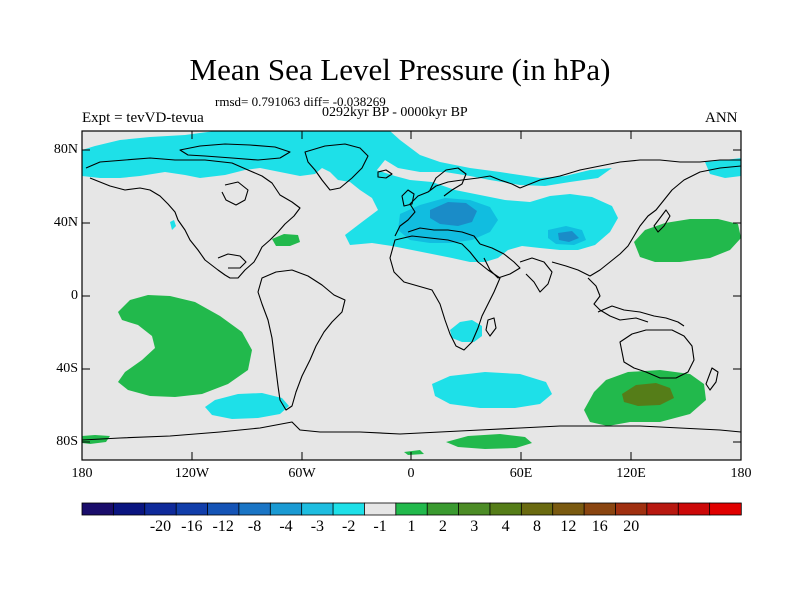 This screenshot has width=800, height=600. Describe the element at coordinates (235, 152) in the screenshot. I see `coastline-arctic-islands` at that location.